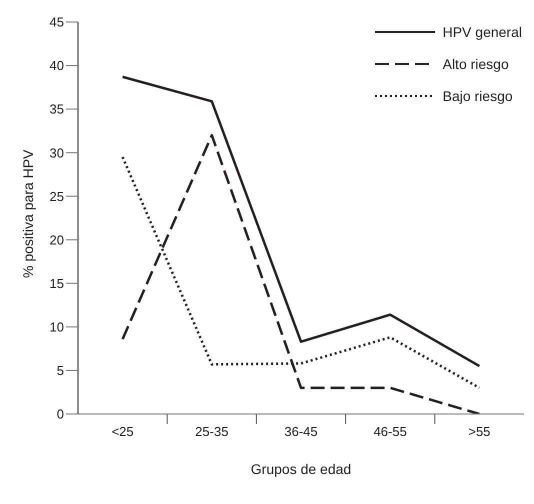  I want to click on y-tick-label: 30, so click(57, 152).